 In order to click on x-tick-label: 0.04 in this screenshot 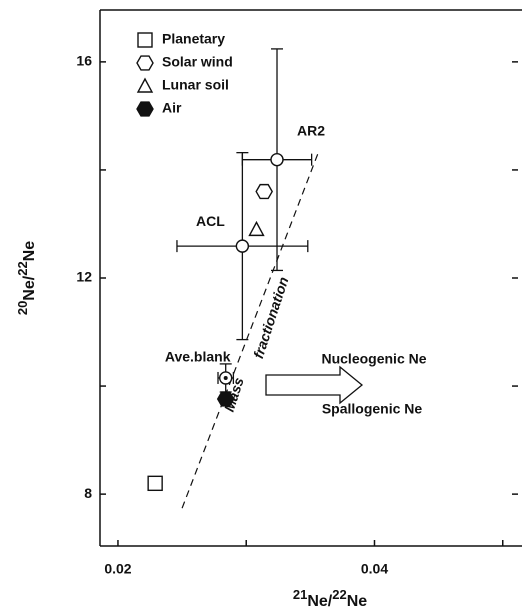, I will do `click(374, 569)`.